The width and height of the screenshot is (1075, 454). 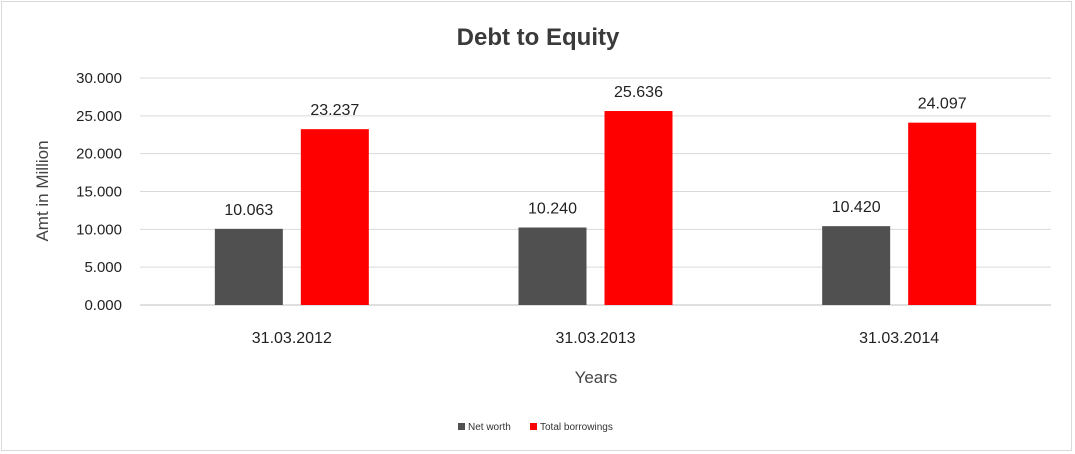 What do you see at coordinates (334, 110) in the screenshot?
I see `data-label: 23.237` at bounding box center [334, 110].